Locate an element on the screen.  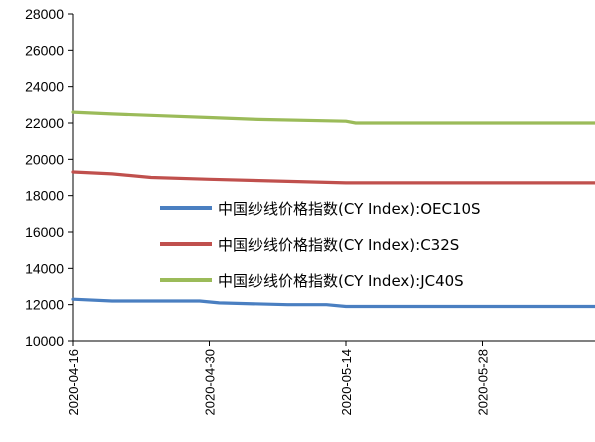
y-tick-label: 24000 is located at coordinates (44, 87).